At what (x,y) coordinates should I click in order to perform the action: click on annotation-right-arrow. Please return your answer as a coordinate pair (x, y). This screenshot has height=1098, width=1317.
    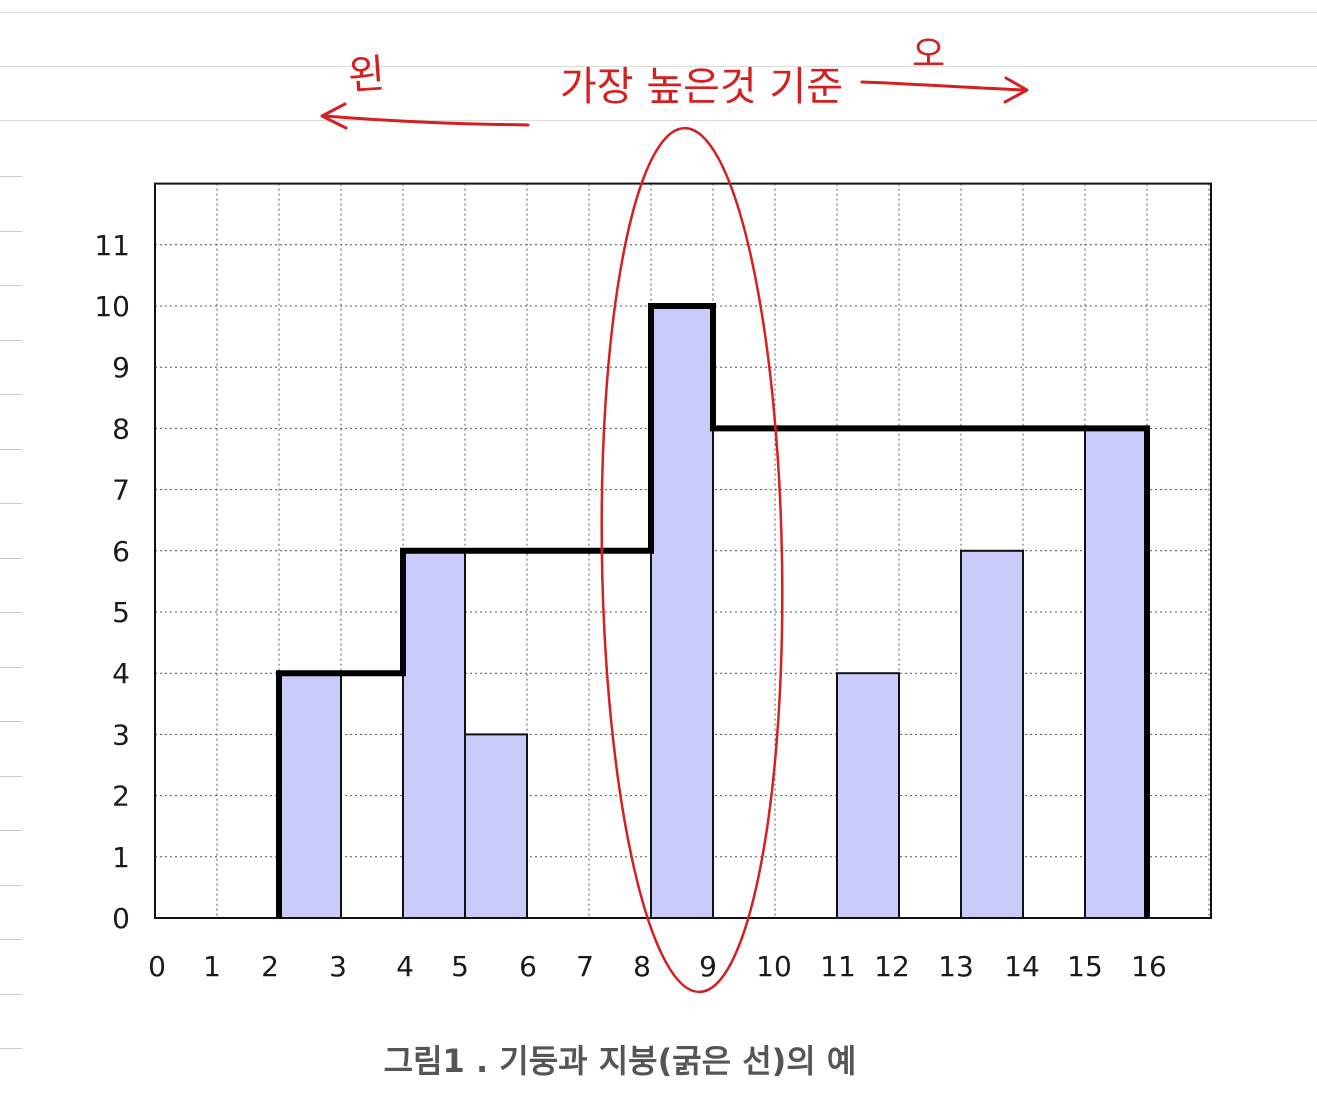
    Looking at the image, I should click on (943, 86).